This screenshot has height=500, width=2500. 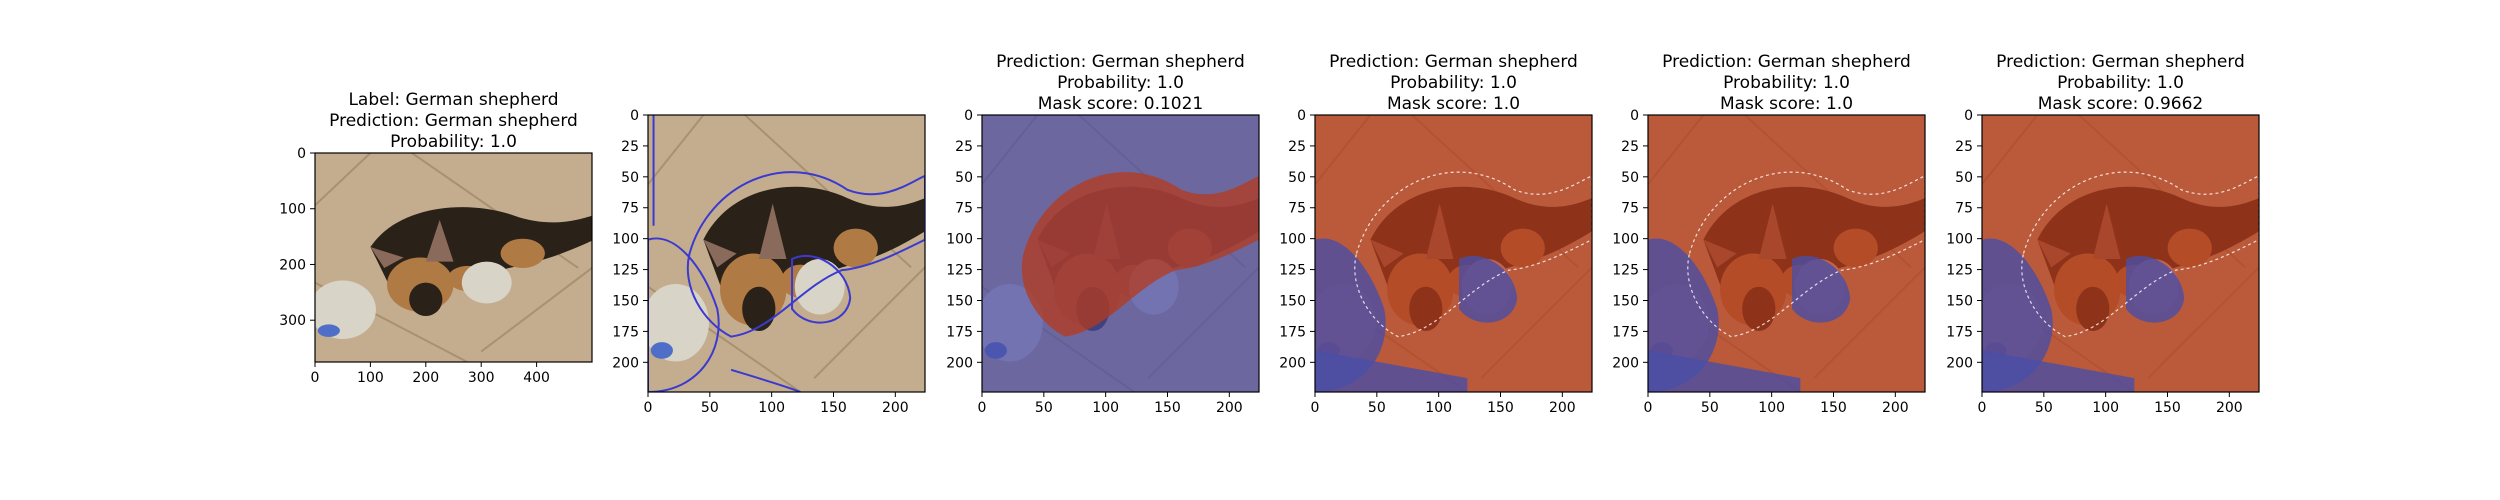 What do you see at coordinates (1438, 408) in the screenshot?
I see `panel-mask-2-xtick-label: 100` at bounding box center [1438, 408].